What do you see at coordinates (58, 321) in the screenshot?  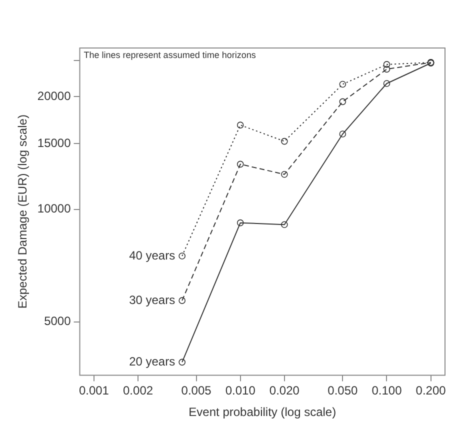 I see `y-tick-label: 5000` at bounding box center [58, 321].